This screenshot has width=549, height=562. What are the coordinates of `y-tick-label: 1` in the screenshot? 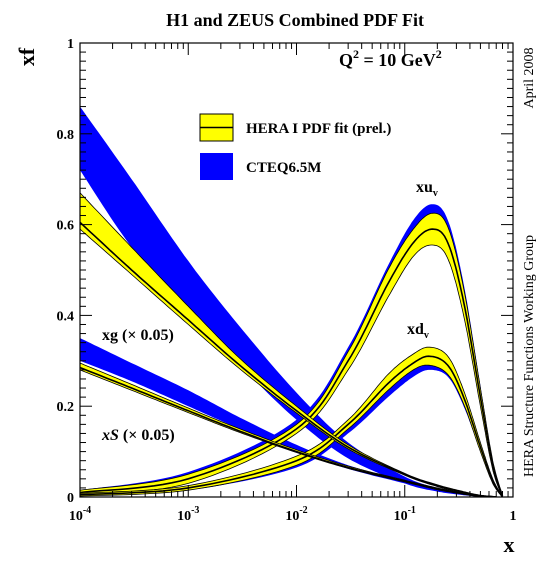 It's located at (70, 44).